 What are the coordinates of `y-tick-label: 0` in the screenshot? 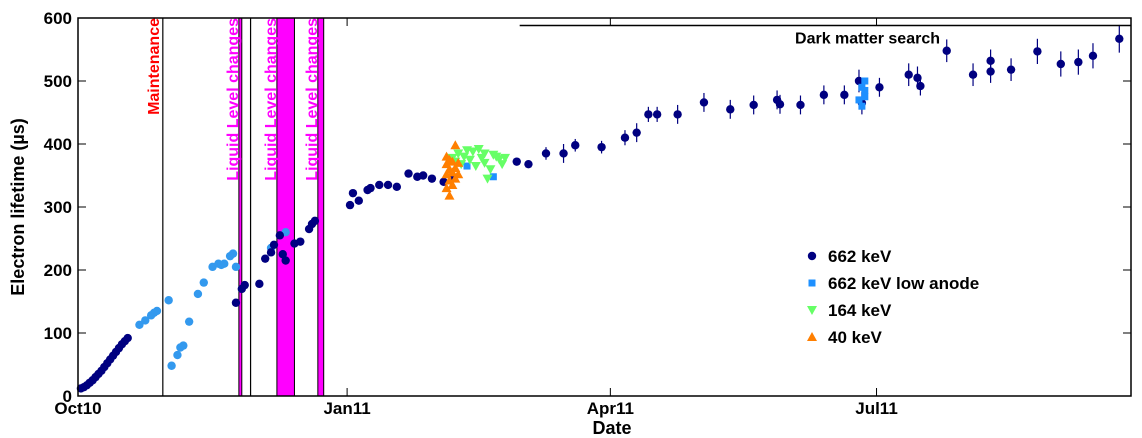 It's located at (67, 396).